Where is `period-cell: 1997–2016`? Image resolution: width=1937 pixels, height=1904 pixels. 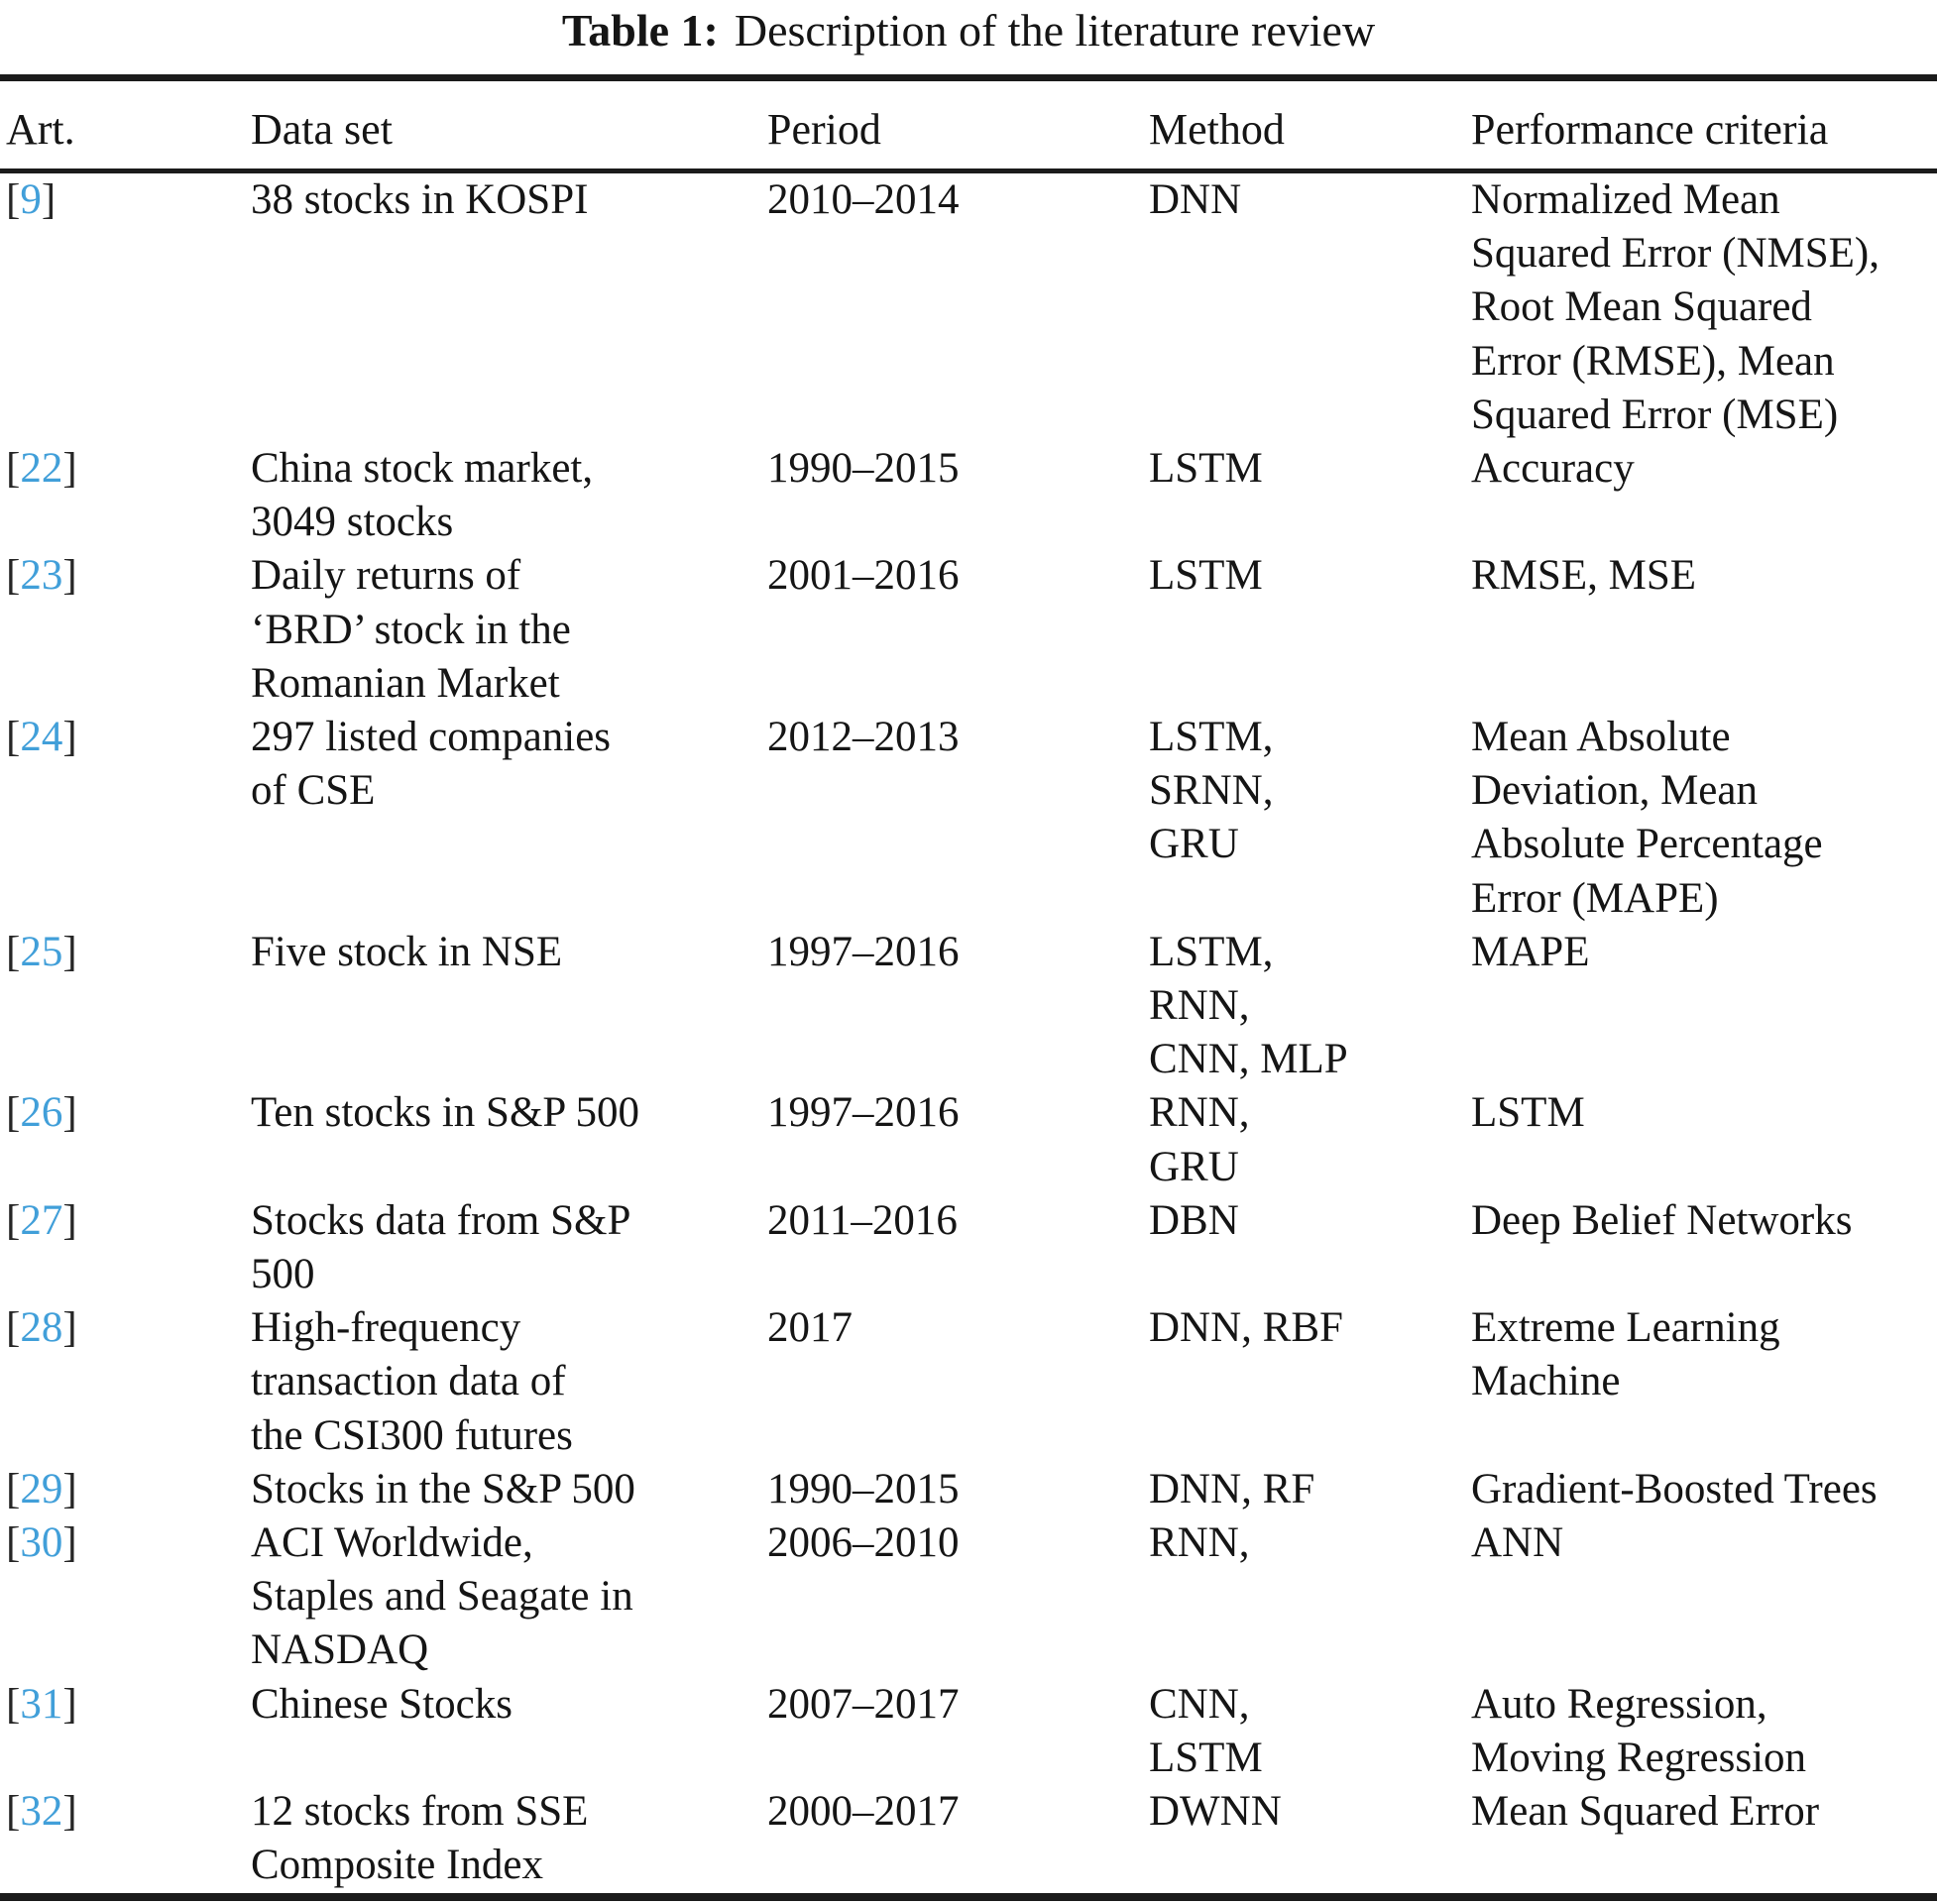
period-cell: 1997–2016 is located at coordinates (864, 1113).